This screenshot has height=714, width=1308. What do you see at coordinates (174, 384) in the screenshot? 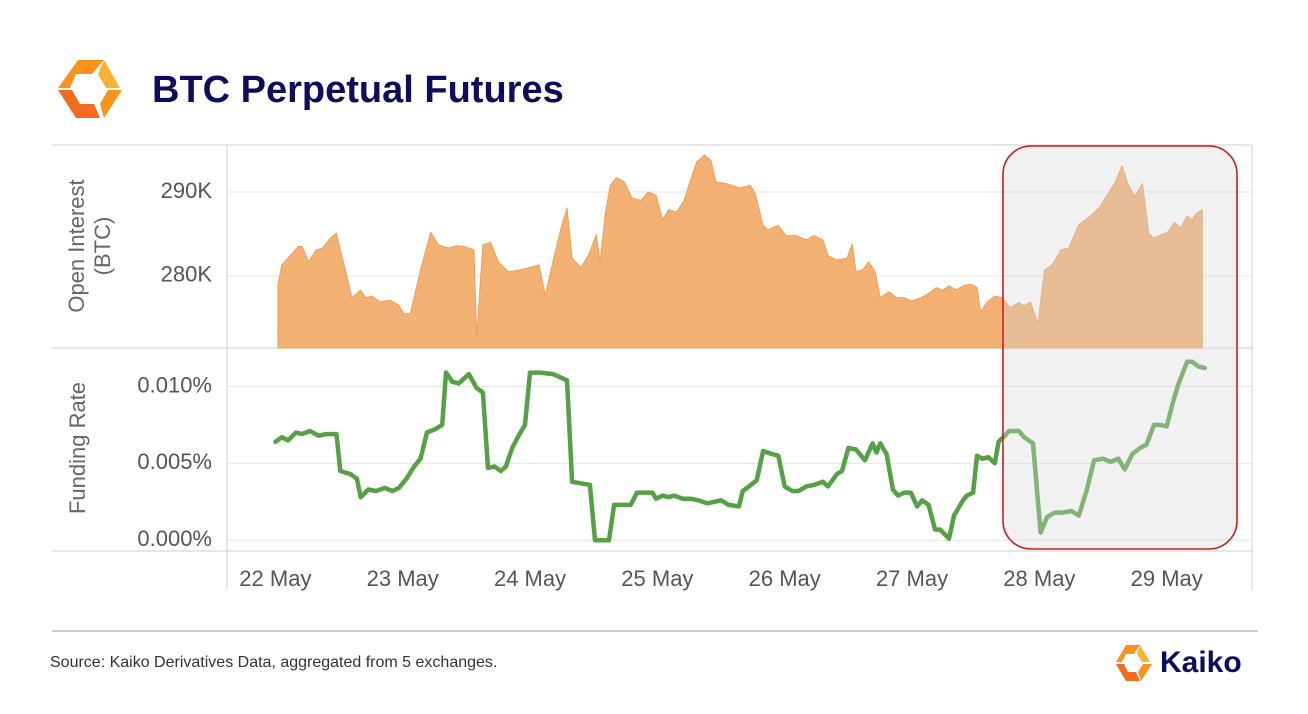
I see `y-tick-label: 0.010%` at bounding box center [174, 384].